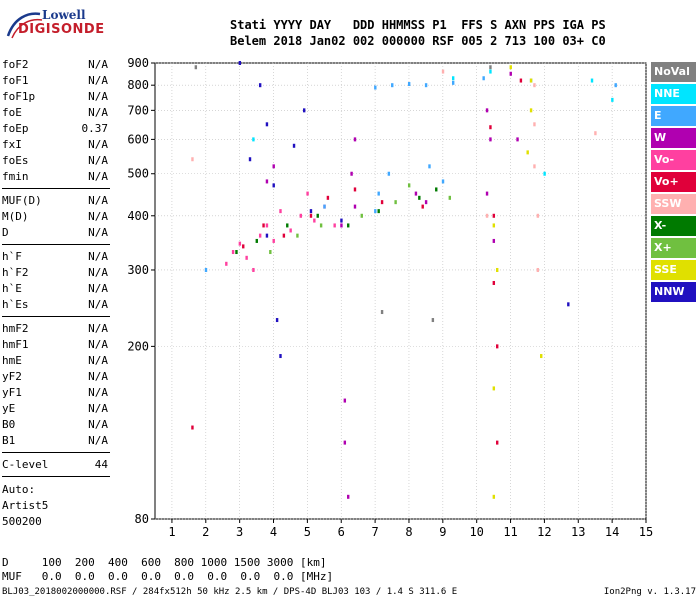 Image resolution: width=700 pixels, height=600 pixels. Describe the element at coordinates (382, 312) in the screenshot. I see `echo-point-noval` at that location.